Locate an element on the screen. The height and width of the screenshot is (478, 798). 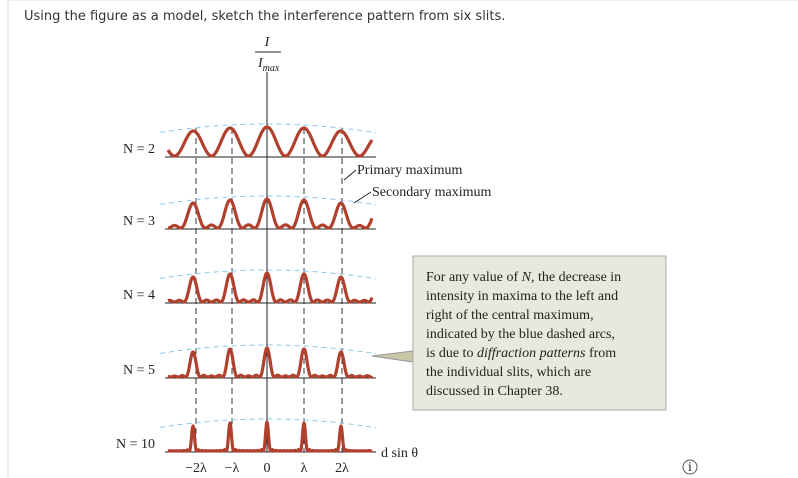
callout-box is located at coordinates (539, 333).